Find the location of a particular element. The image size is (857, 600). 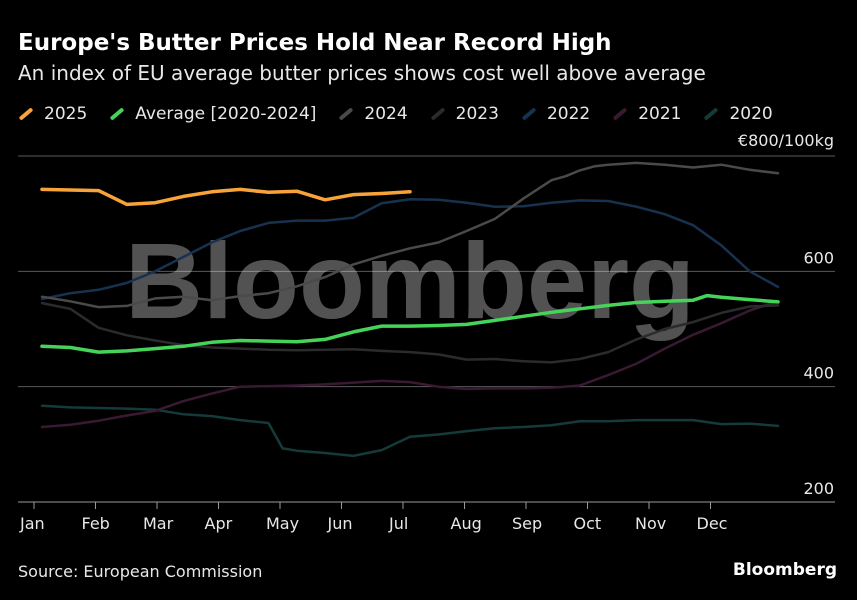

x-tick-label-may: May is located at coordinates (282, 523).